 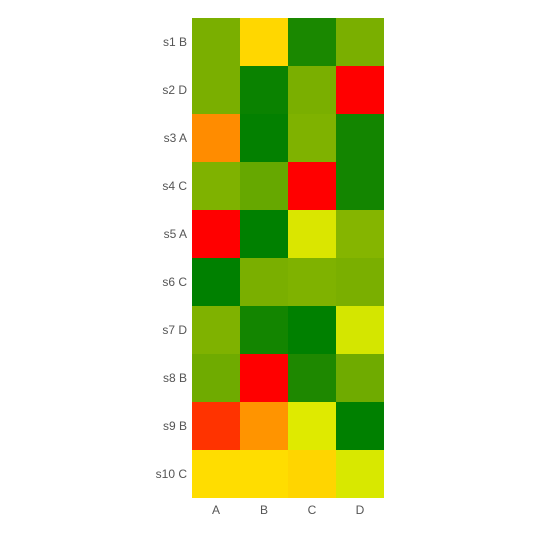 I want to click on y-tick-label: s5 A, so click(x=175, y=234).